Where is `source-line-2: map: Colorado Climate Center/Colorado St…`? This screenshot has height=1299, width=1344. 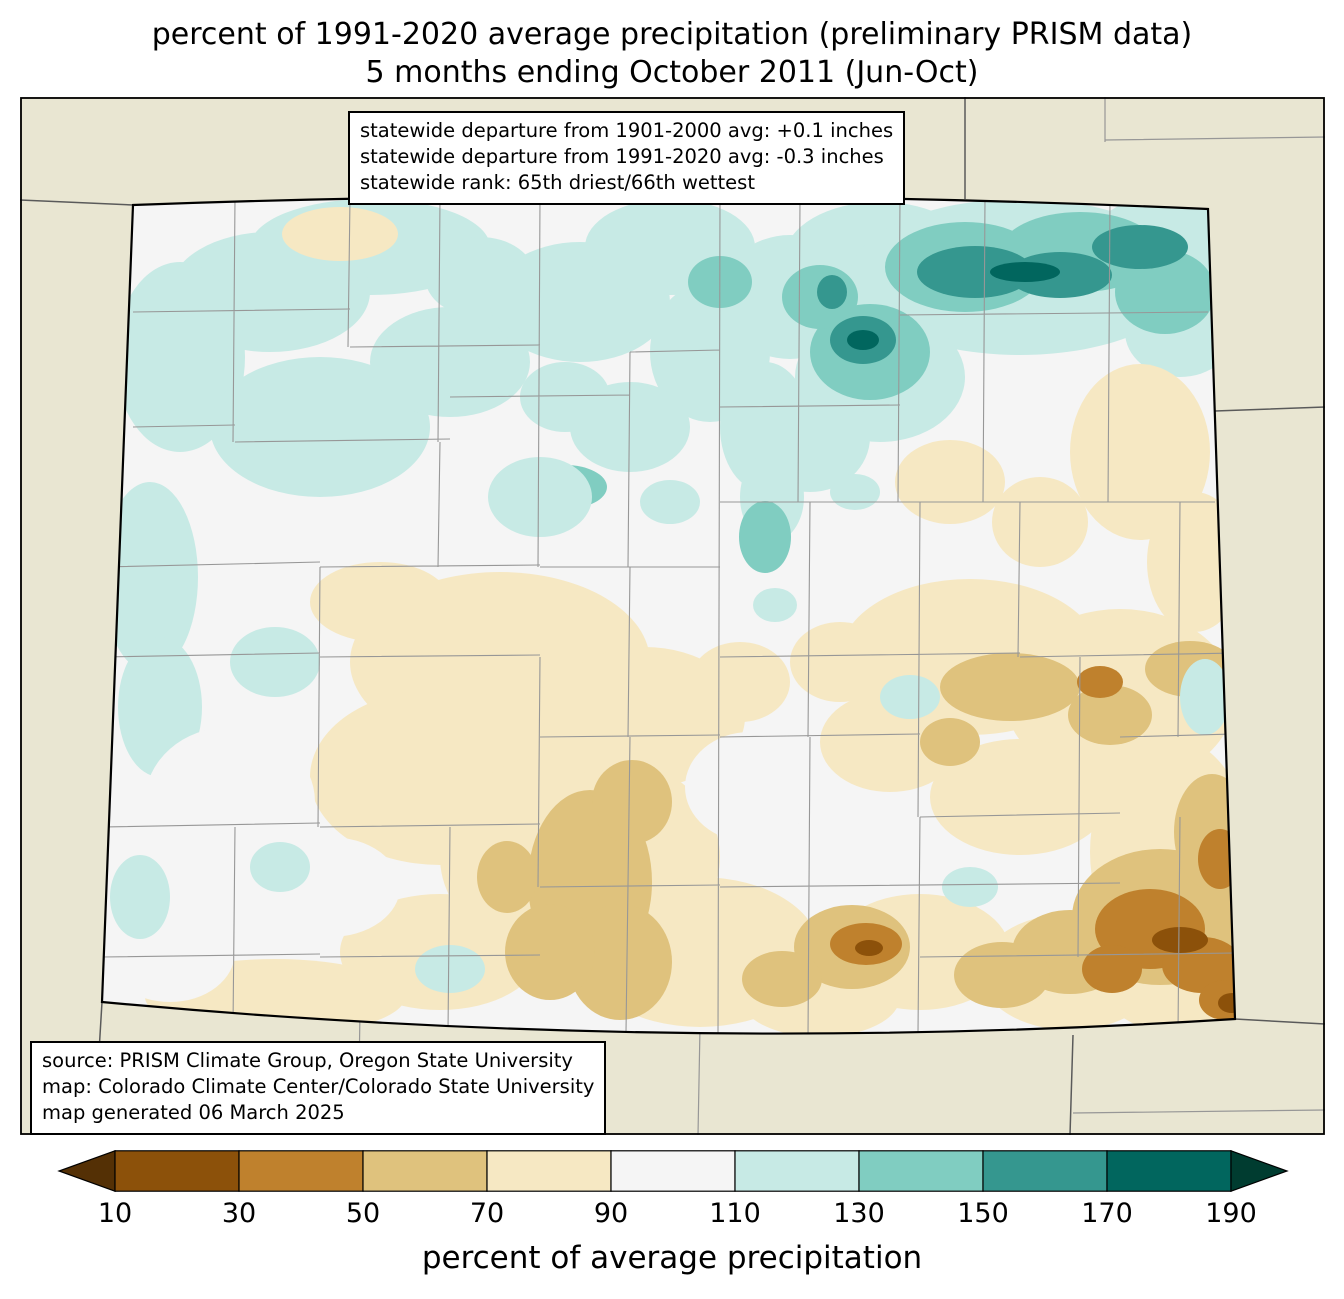
source-line-2: map: Colorado Climate Center/Colorado St… is located at coordinates (318, 1087).